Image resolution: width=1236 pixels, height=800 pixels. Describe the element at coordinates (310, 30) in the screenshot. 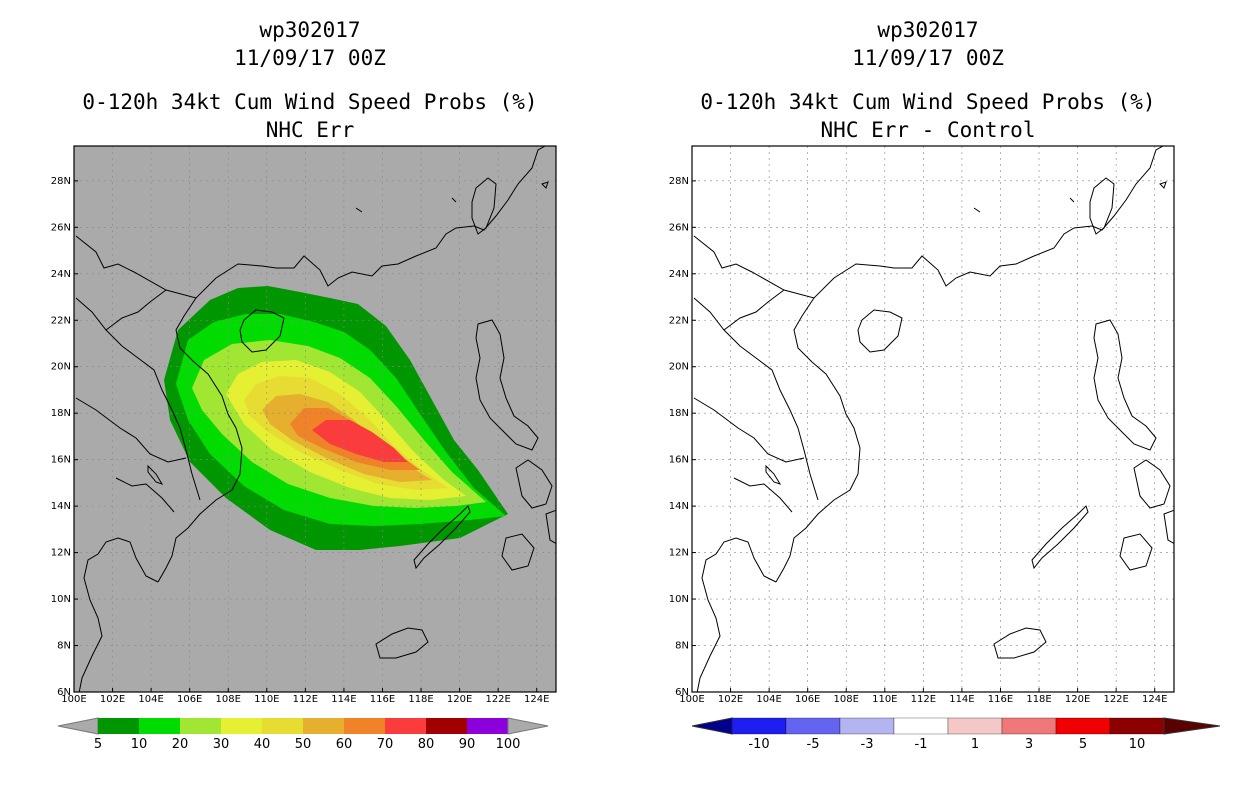

I see `left-storm-id: wp302017` at that location.